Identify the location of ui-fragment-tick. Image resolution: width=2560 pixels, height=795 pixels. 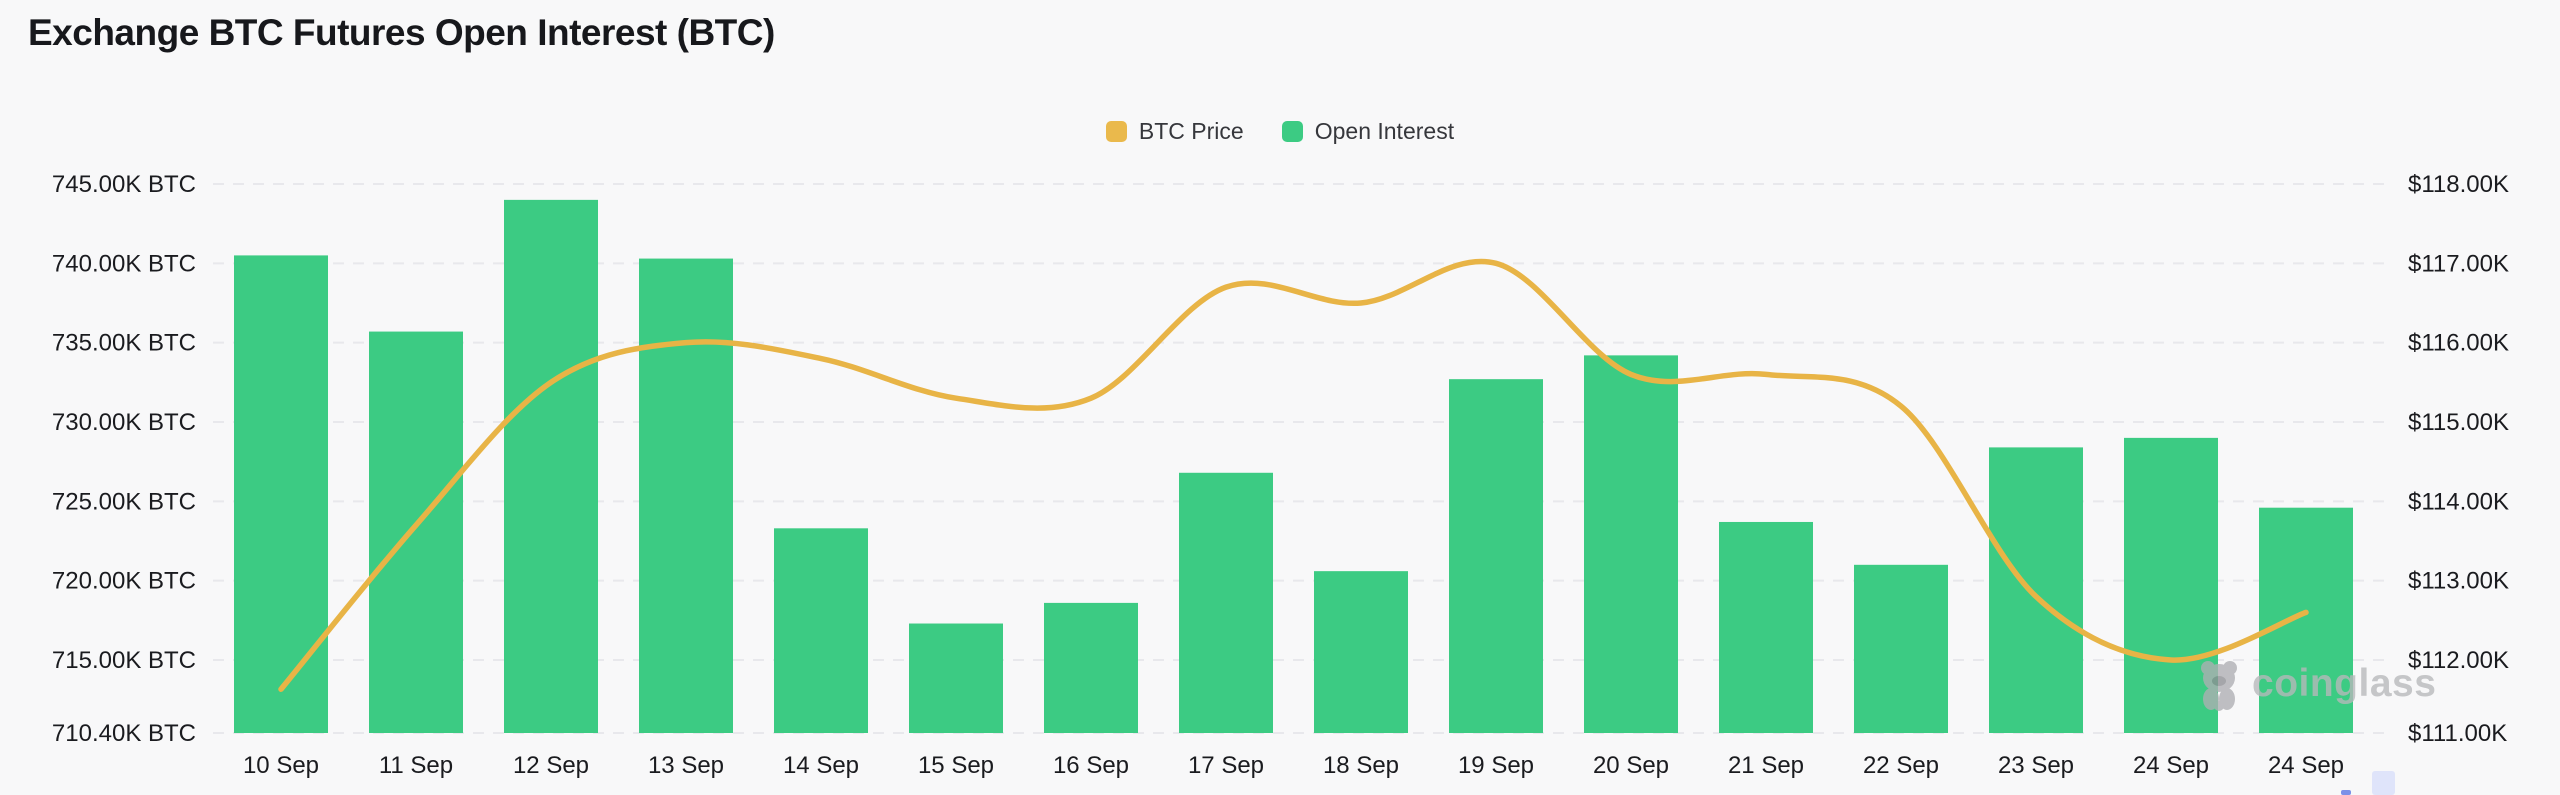
(2346, 792).